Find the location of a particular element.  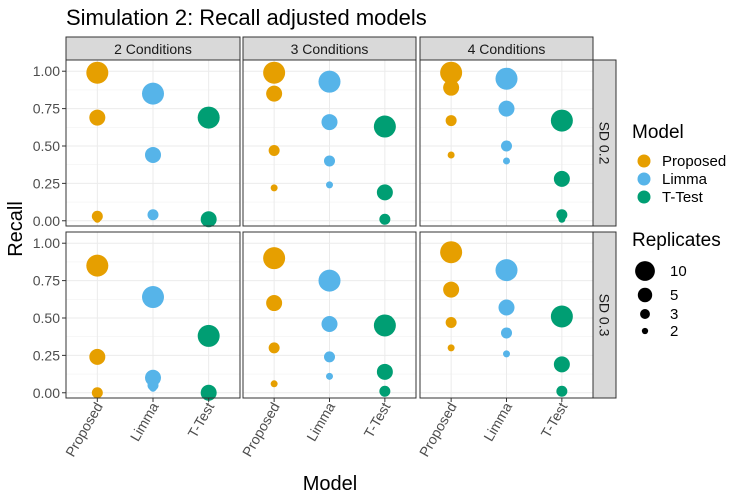

legend-label: T-Test is located at coordinates (683, 197).